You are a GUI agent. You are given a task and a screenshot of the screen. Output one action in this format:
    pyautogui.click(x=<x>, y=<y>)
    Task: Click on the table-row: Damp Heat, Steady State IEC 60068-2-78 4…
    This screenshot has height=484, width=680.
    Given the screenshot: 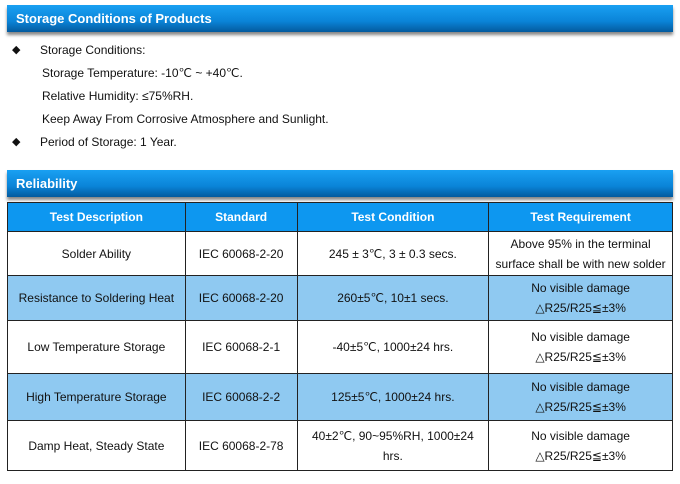 What is the action you would take?
    pyautogui.click(x=340, y=445)
    